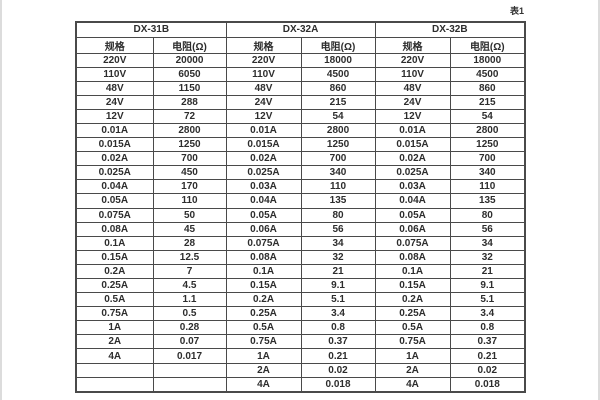  Describe the element at coordinates (300, 102) in the screenshot. I see `table-row: 24V 288 24V 215 24V 215` at that location.